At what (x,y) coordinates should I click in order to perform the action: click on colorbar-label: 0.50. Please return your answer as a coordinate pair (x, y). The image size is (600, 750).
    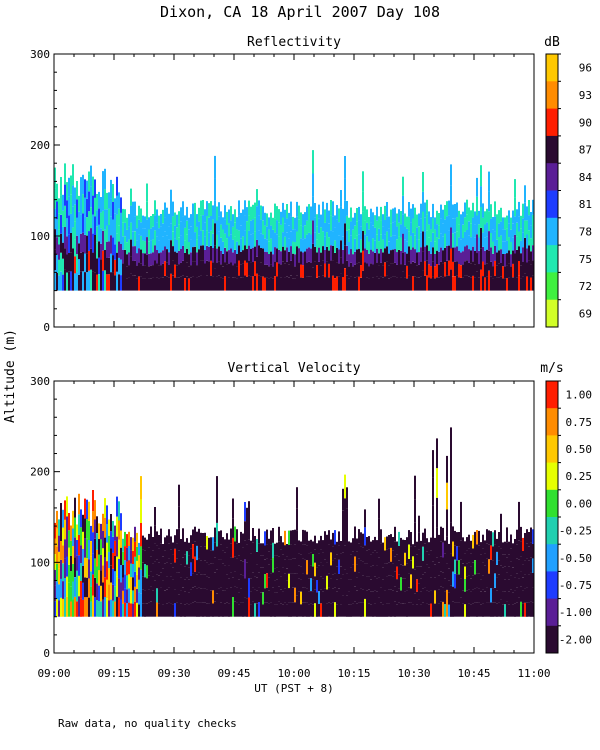
    Looking at the image, I should click on (579, 449).